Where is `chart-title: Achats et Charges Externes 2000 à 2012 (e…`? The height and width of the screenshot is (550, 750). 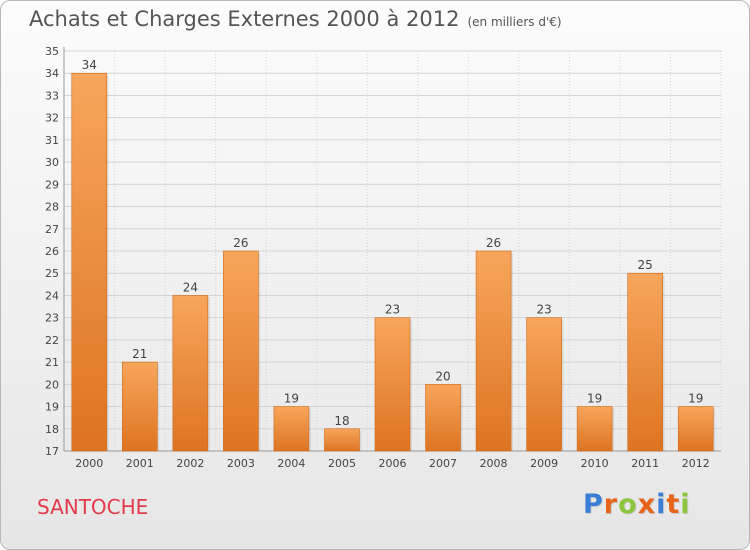
chart-title: Achats et Charges Externes 2000 à 2012 (e… is located at coordinates (295, 19).